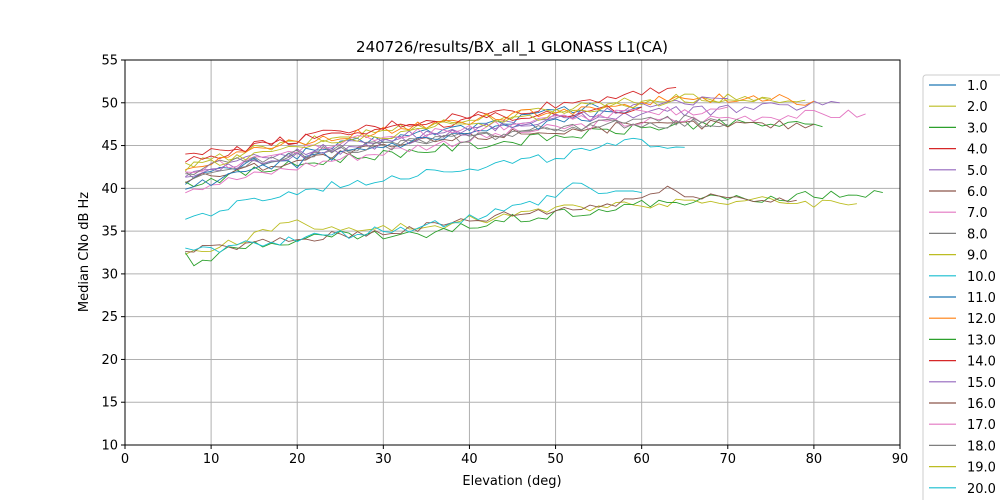  What do you see at coordinates (977, 150) in the screenshot?
I see `legend-label: 4.0` at bounding box center [977, 150].